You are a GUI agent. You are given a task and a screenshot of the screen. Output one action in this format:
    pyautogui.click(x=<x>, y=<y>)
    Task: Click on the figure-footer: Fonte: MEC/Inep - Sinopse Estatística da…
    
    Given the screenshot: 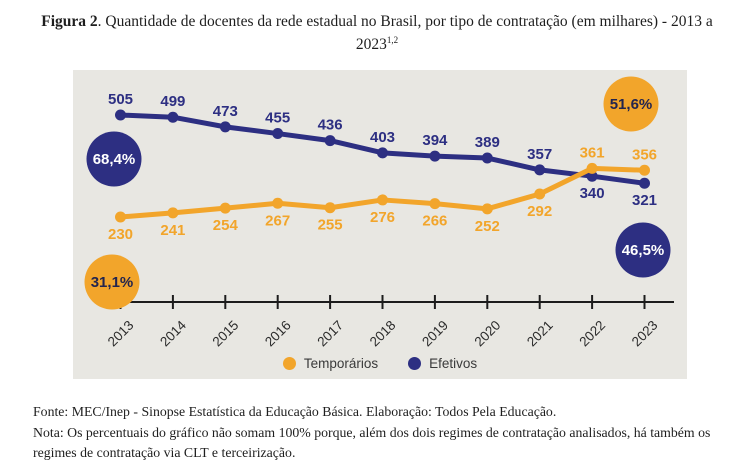 What is the action you would take?
    pyautogui.click(x=383, y=433)
    